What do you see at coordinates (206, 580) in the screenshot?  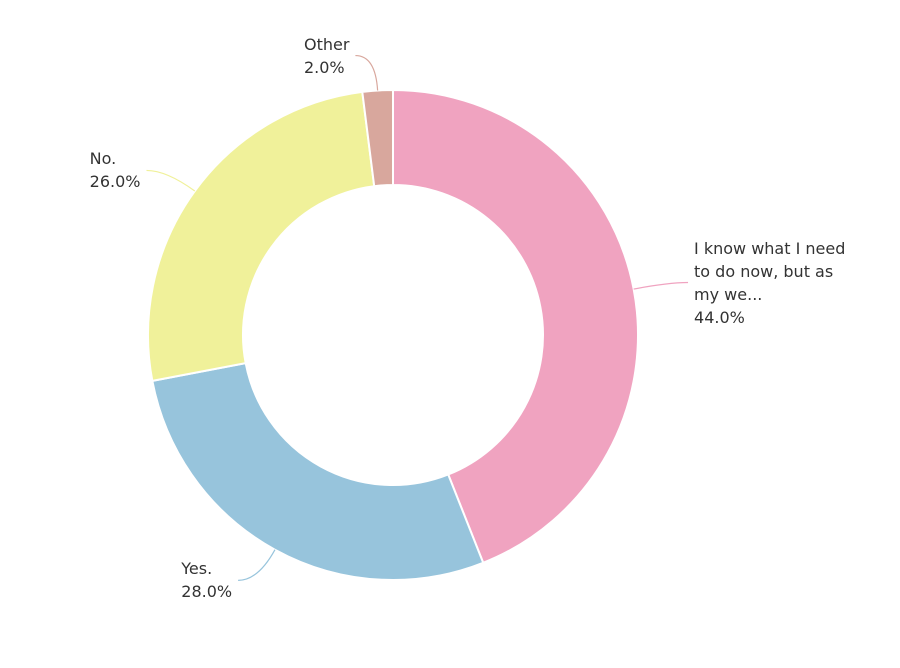 I see `slice-label: Yes. 28.0%` at bounding box center [206, 580].